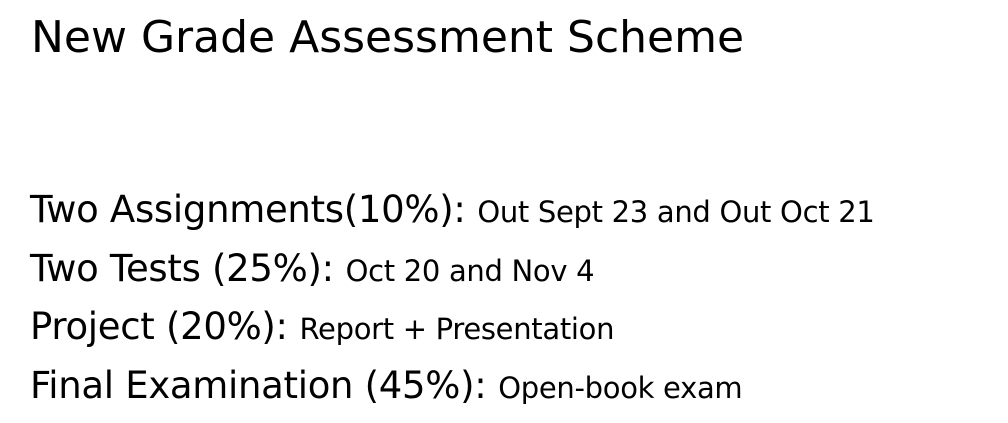 This screenshot has height=423, width=1008. What do you see at coordinates (388, 37) in the screenshot?
I see `slide-title: New Grade Assessment Scheme` at bounding box center [388, 37].